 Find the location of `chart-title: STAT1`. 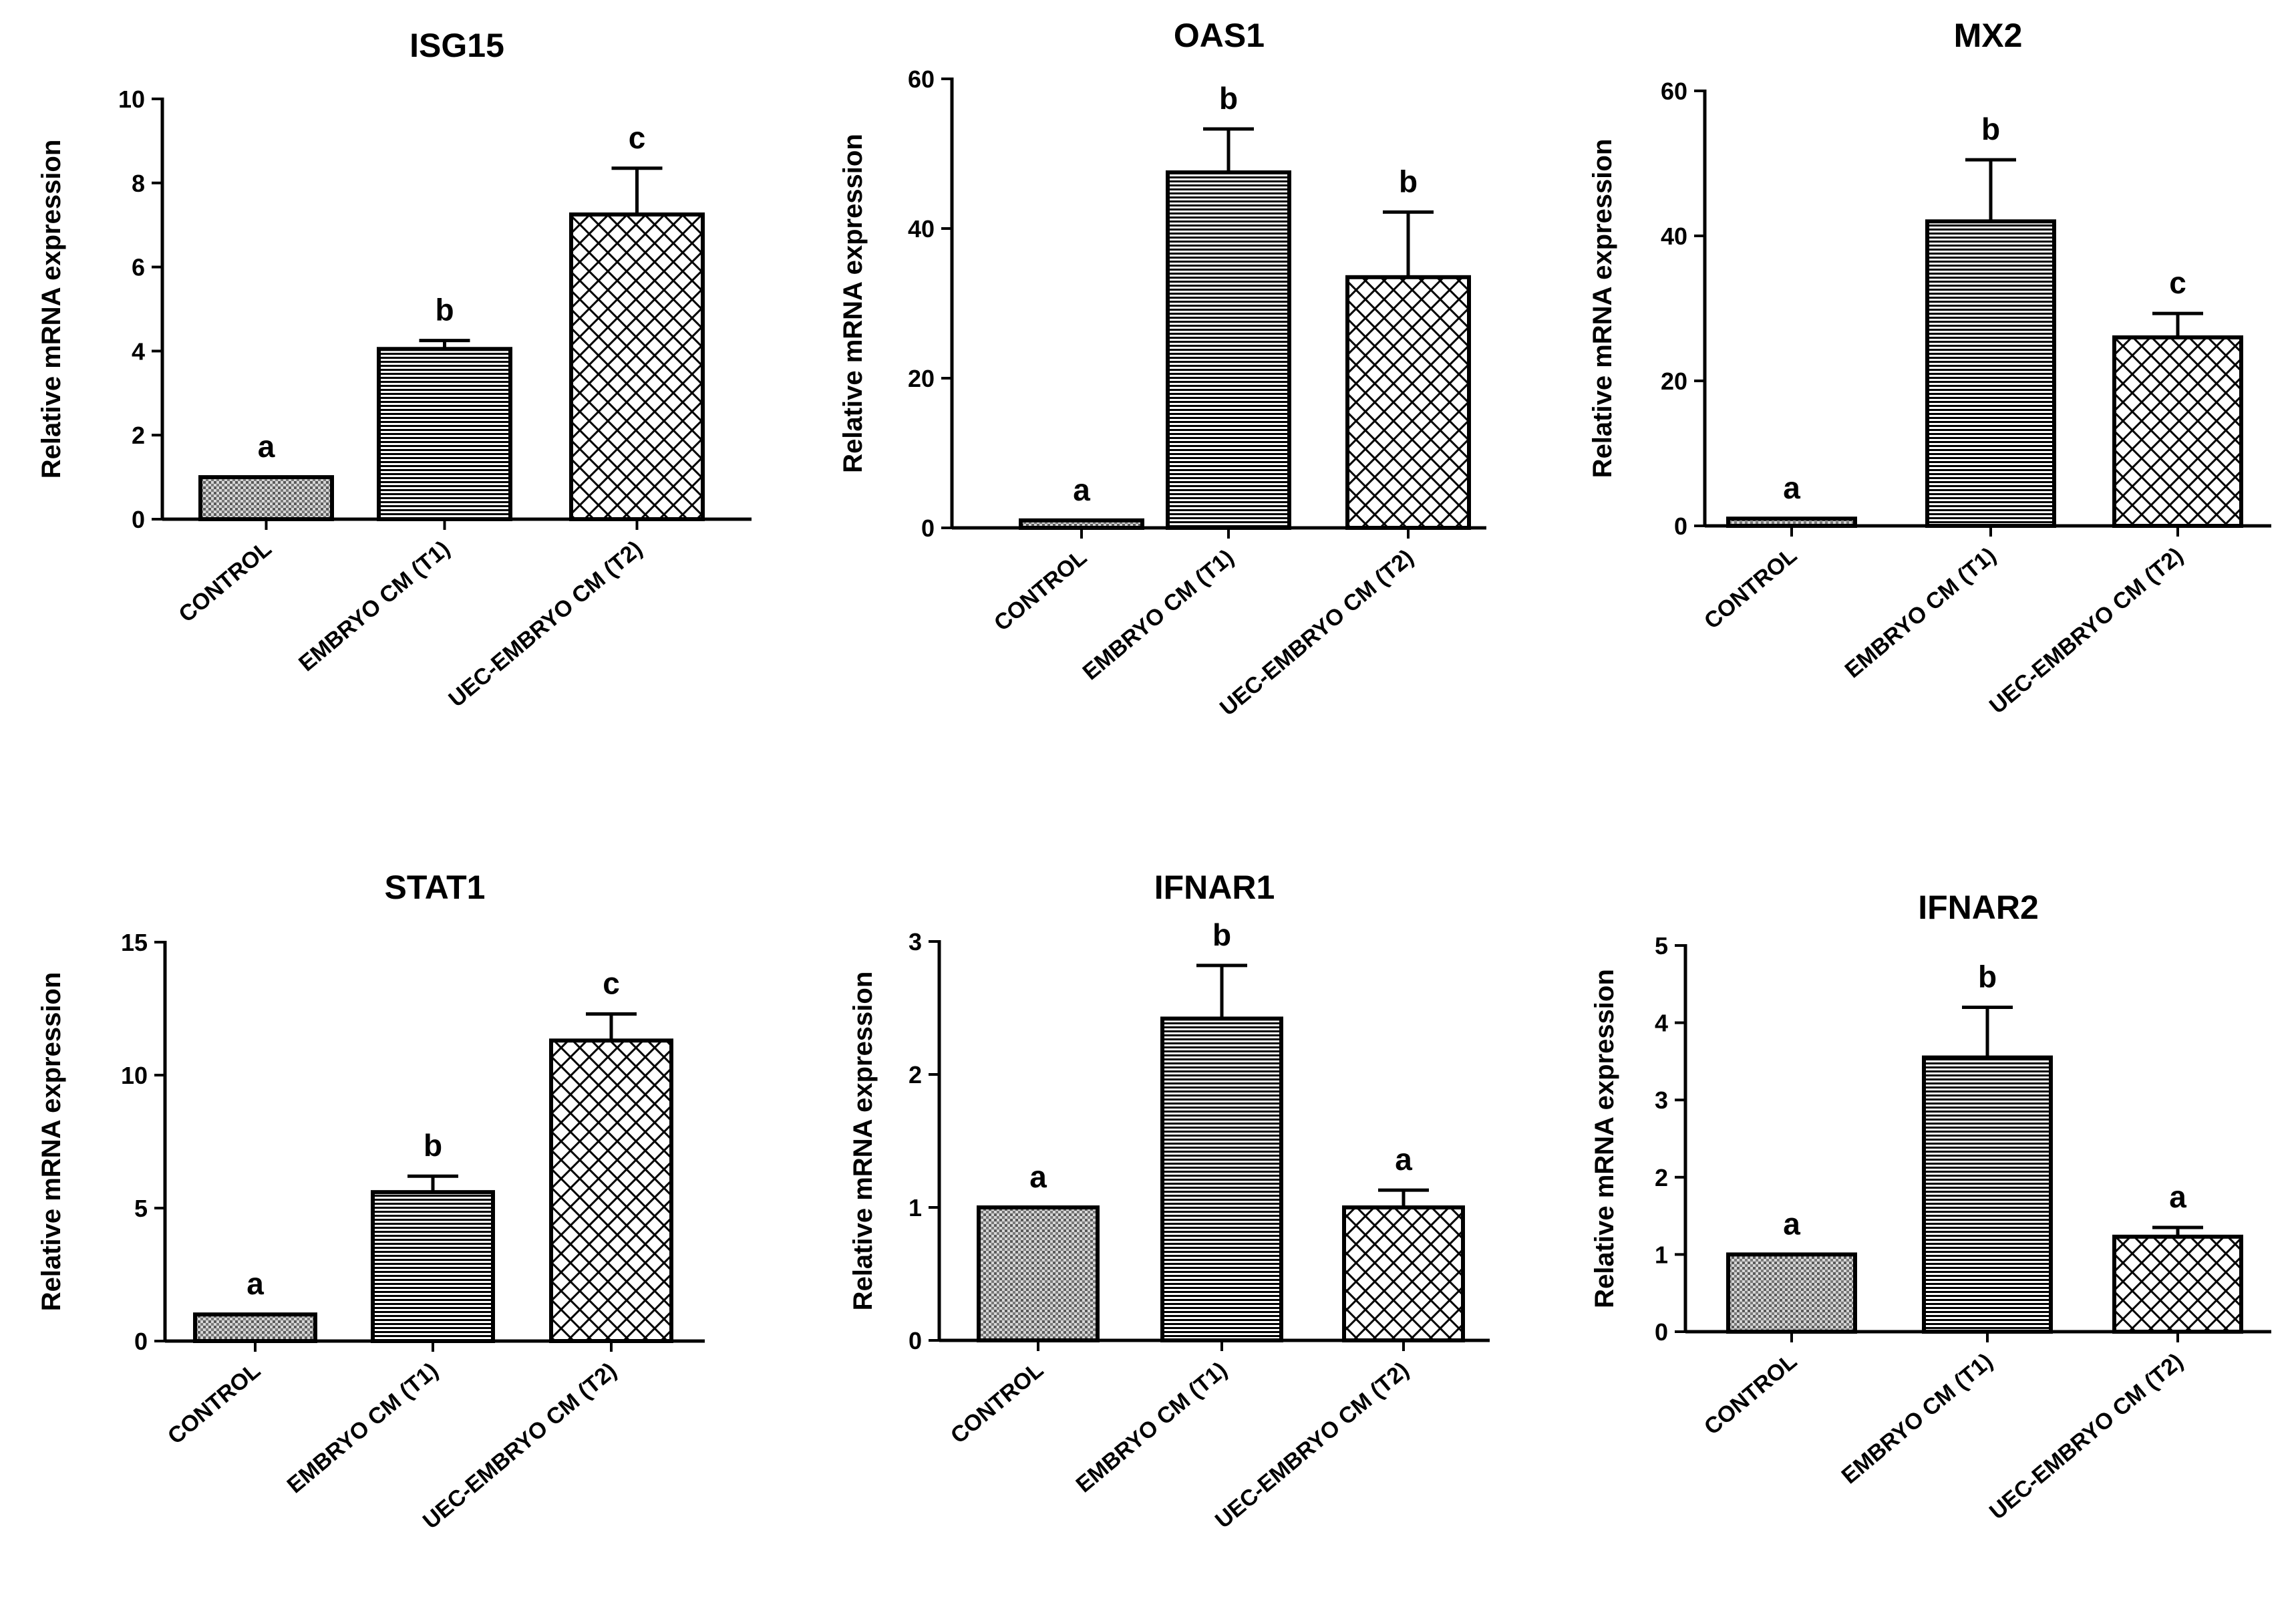

chart-title: STAT1 is located at coordinates (435, 887).